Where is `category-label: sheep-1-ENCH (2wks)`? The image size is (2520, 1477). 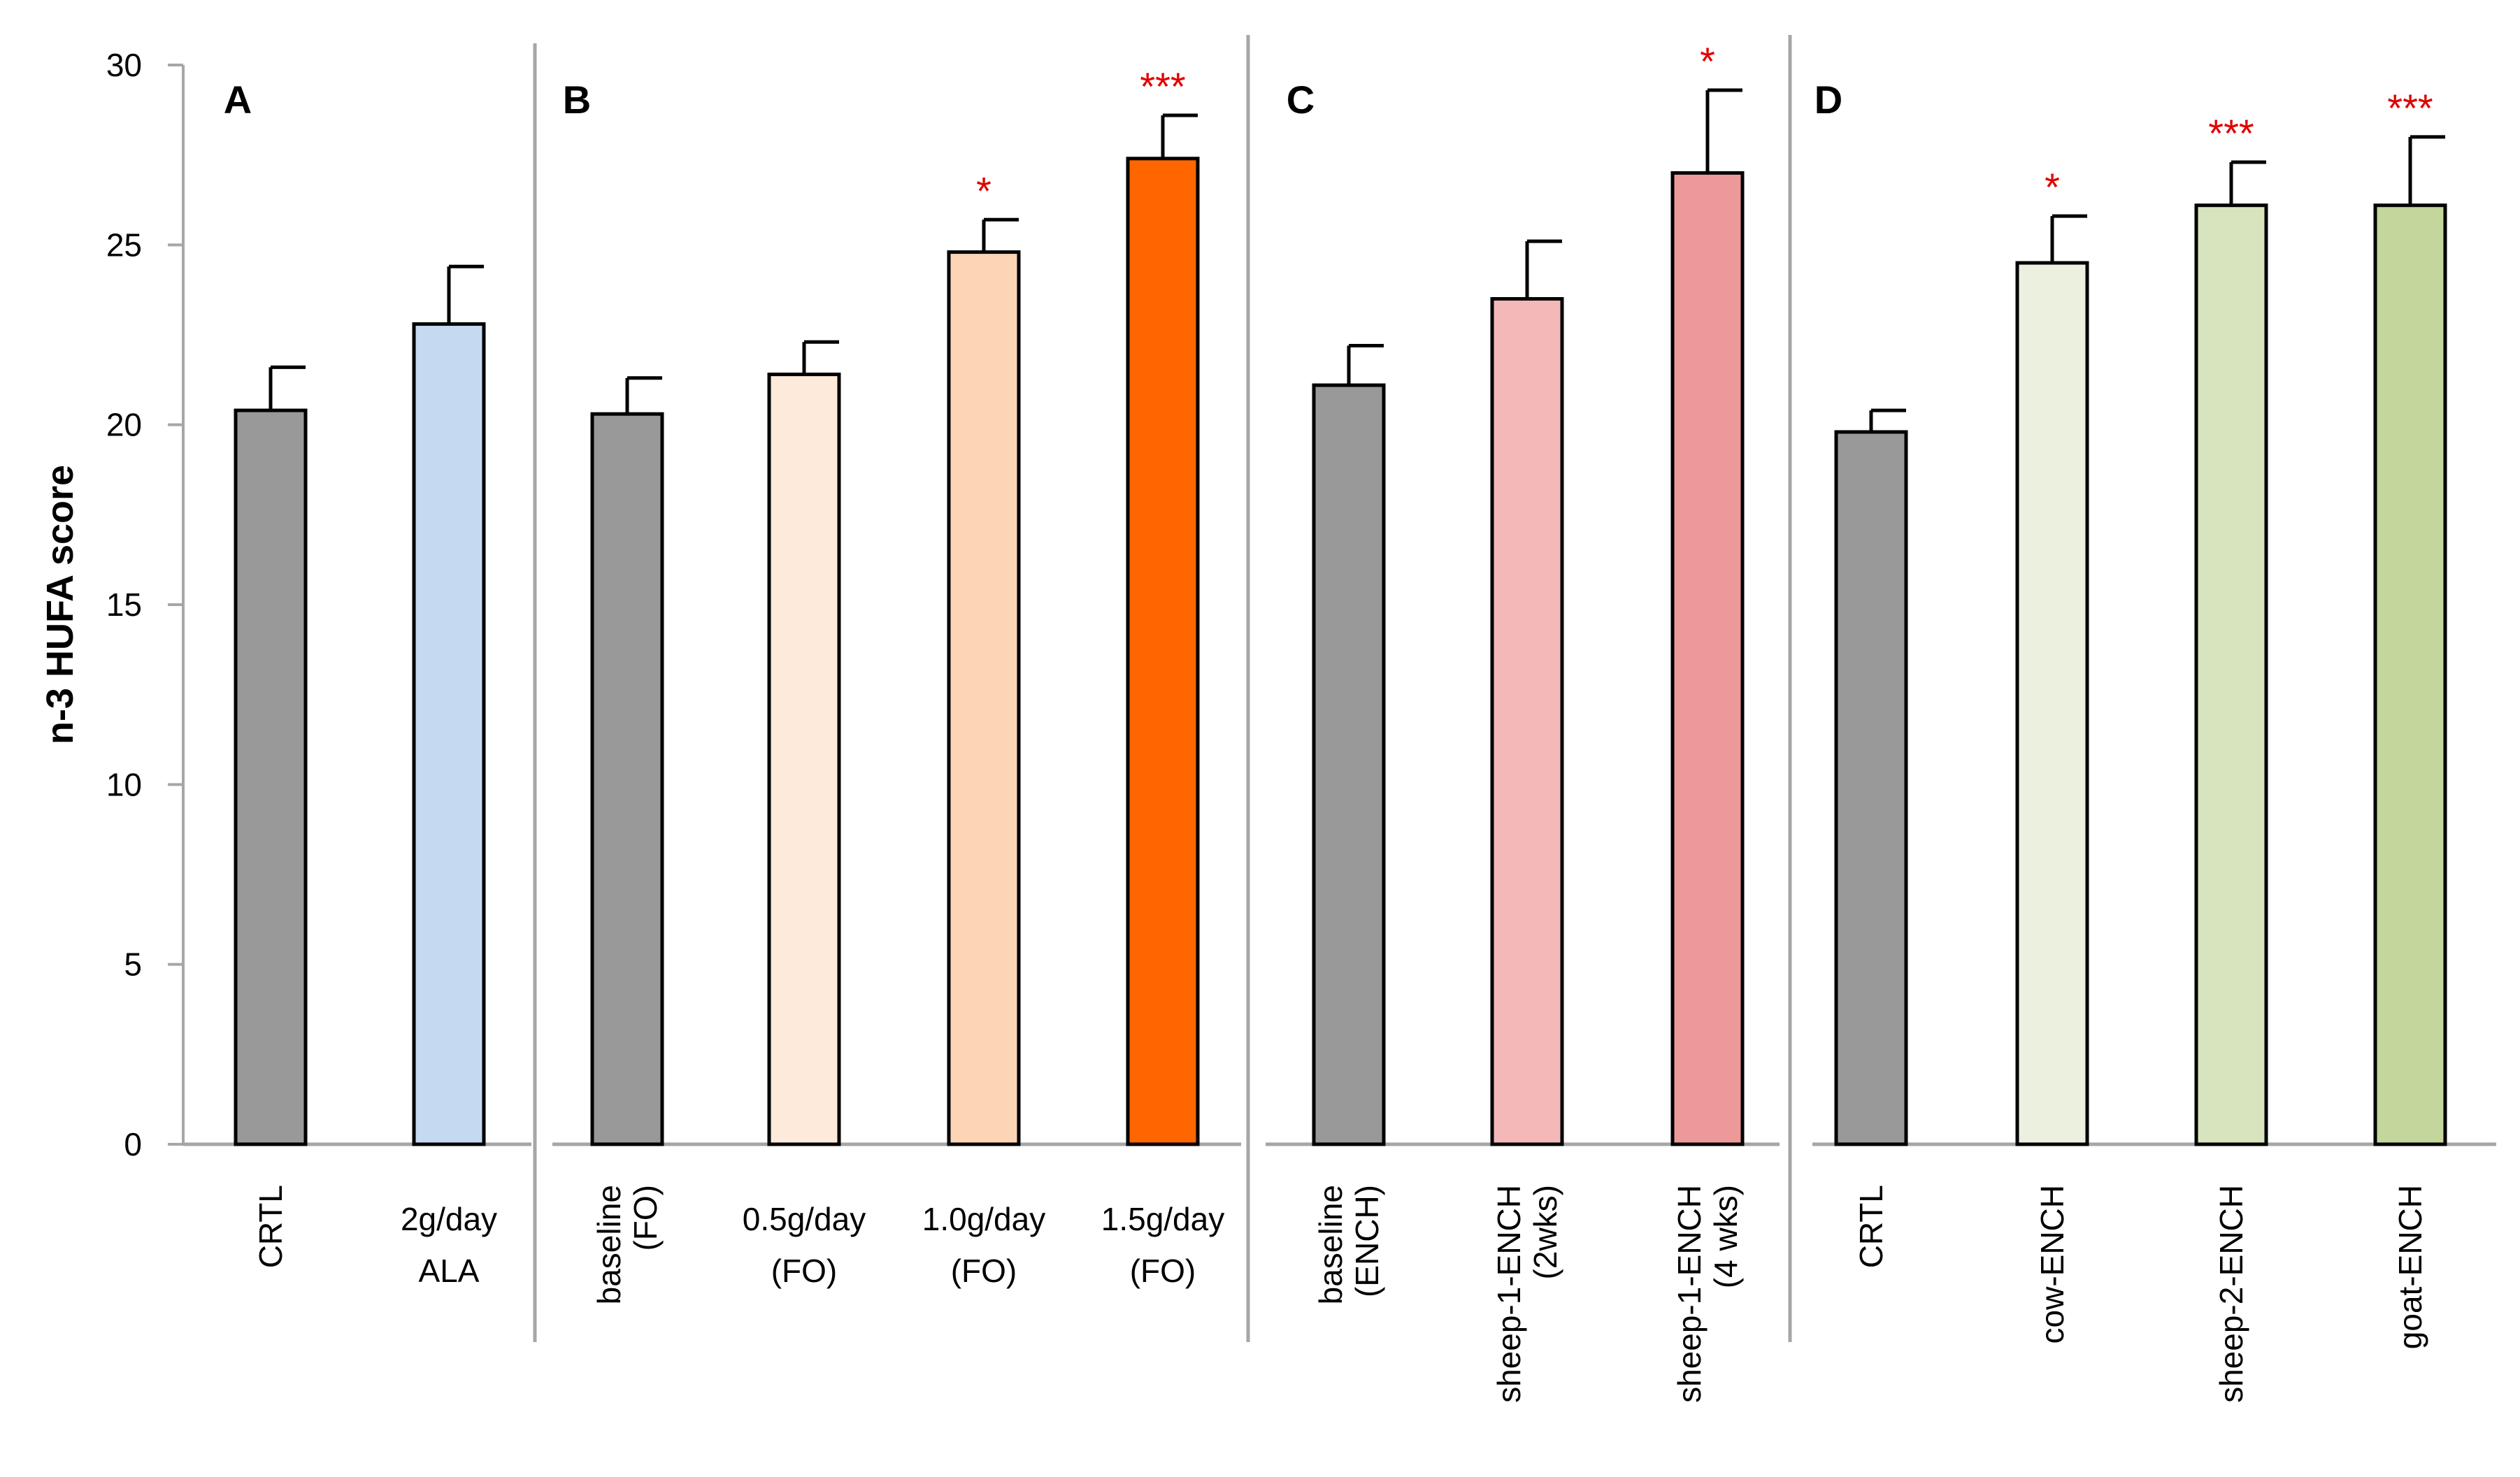
category-label: sheep-1-ENCH (2wks) is located at coordinates (1527, 1294).